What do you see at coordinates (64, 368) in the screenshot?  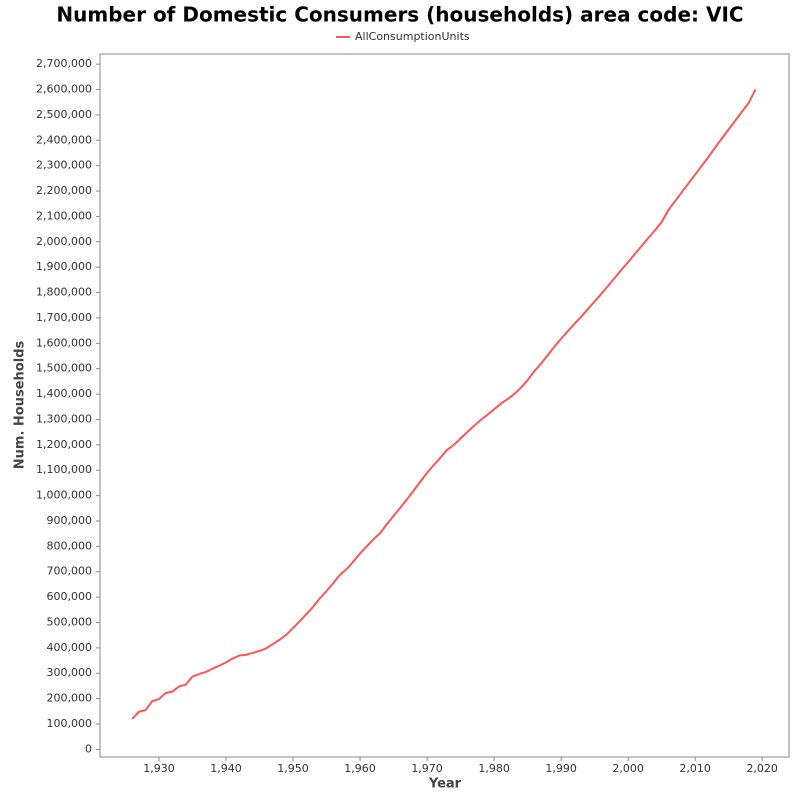 I see `y-tick-label: 1,500,000` at bounding box center [64, 368].